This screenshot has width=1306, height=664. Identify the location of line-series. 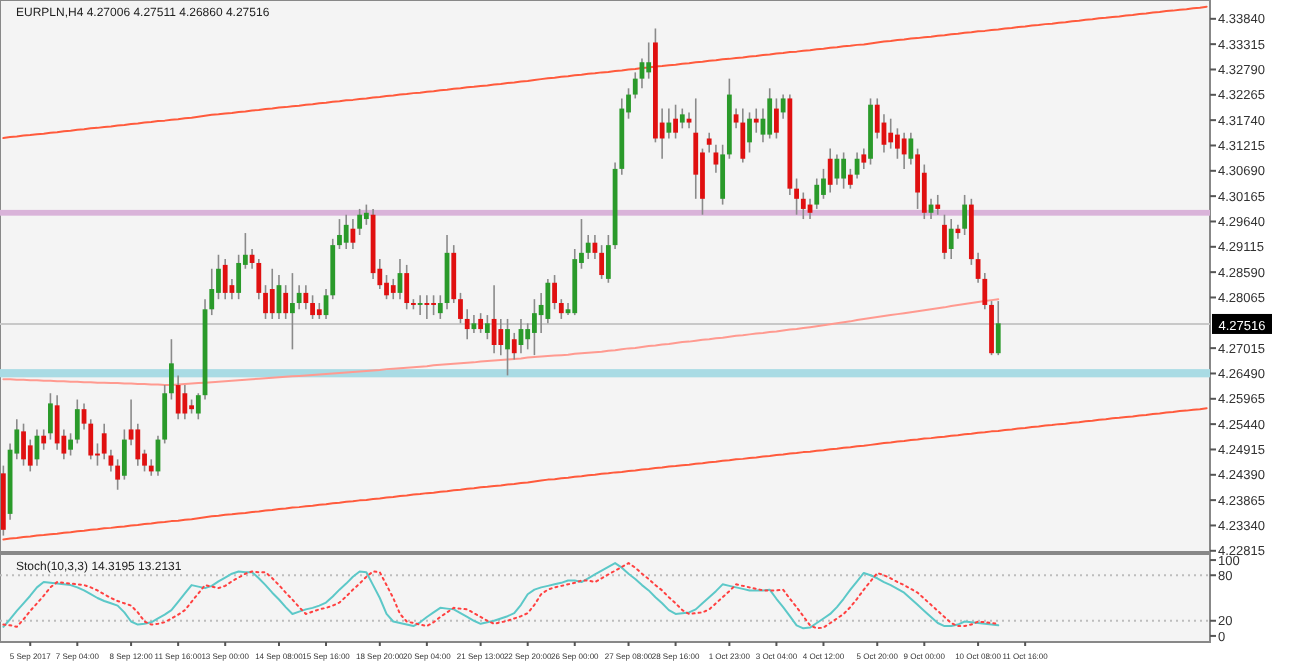
(501, 596).